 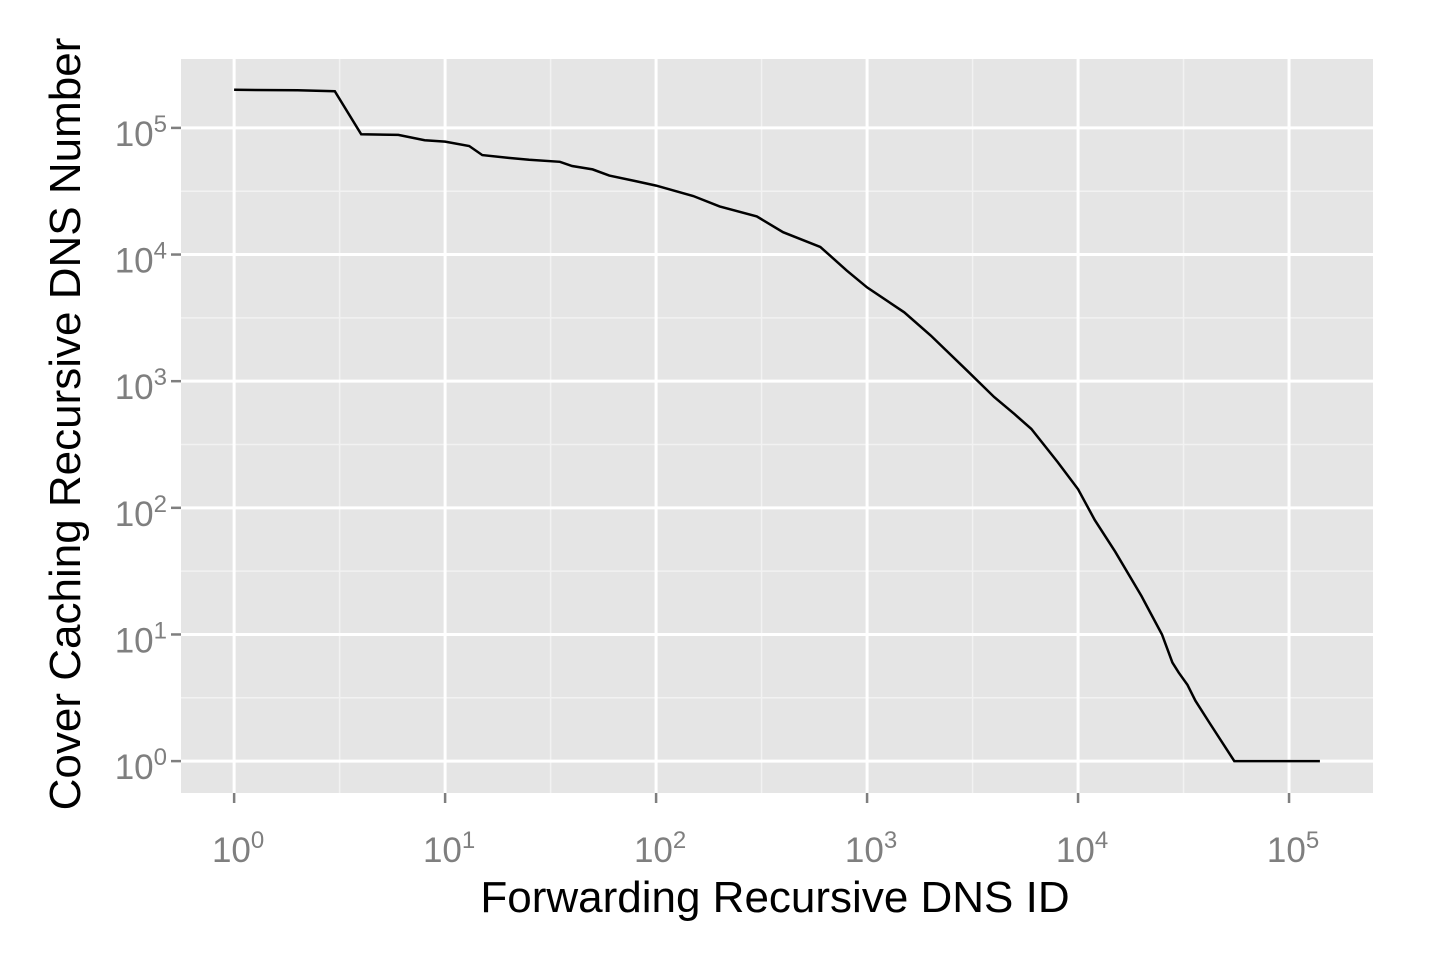 I want to click on x-tick-label: 10¹, so click(x=449, y=848).